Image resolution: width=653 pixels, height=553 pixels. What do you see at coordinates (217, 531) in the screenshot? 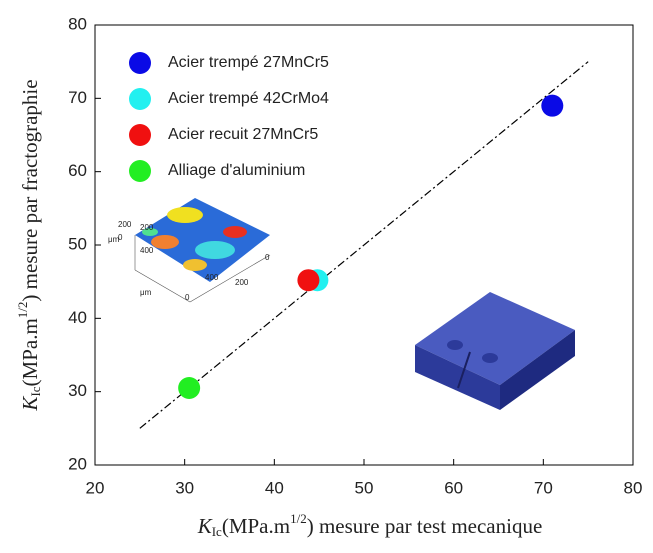
I see `x-label-sub: Ic` at bounding box center [217, 531].